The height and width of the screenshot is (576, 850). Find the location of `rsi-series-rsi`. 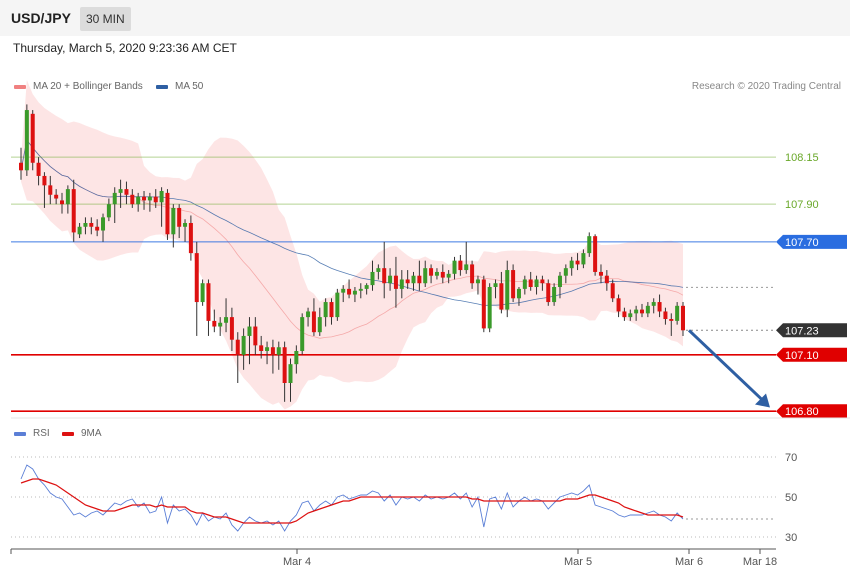

rsi-series-rsi is located at coordinates (352, 498).